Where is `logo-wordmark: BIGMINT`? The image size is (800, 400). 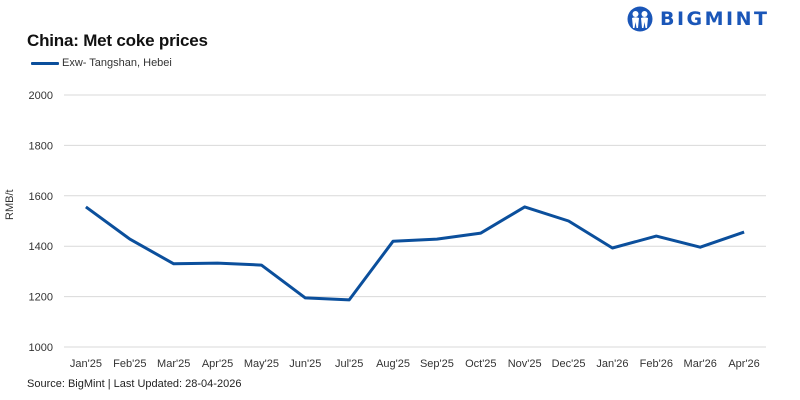
logo-wordmark: BIGMINT is located at coordinates (715, 19).